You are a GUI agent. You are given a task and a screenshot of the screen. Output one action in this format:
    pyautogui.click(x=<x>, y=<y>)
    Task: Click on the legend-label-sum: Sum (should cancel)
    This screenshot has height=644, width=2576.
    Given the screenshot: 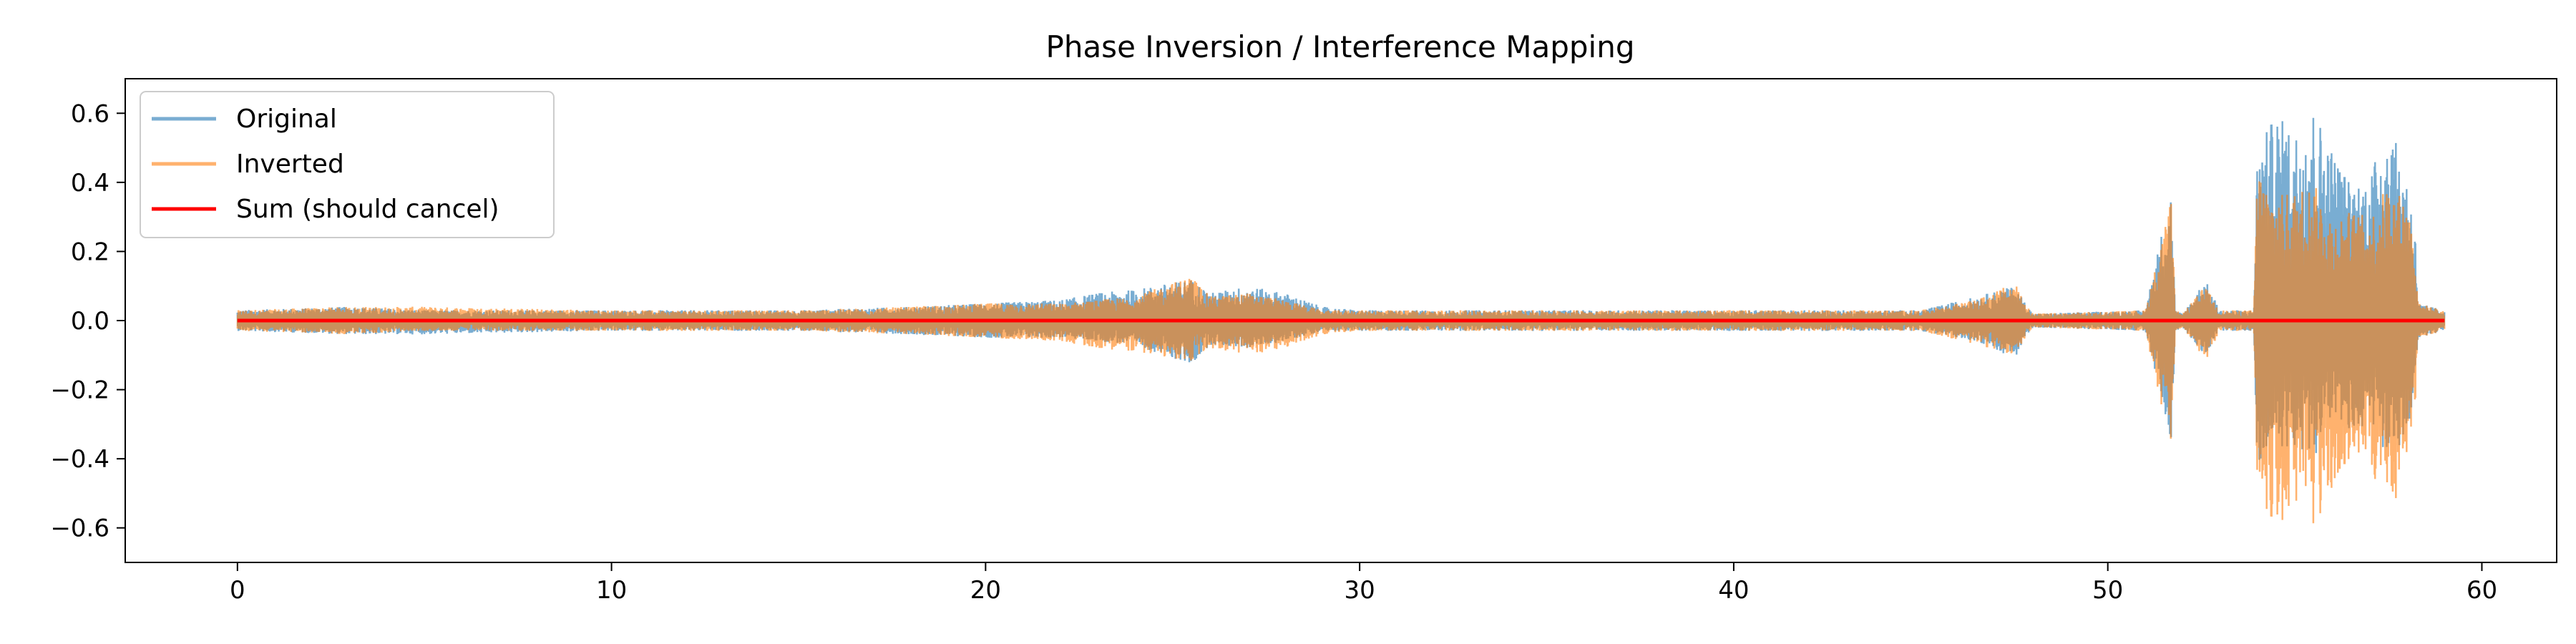 What is the action you would take?
    pyautogui.click(x=367, y=209)
    